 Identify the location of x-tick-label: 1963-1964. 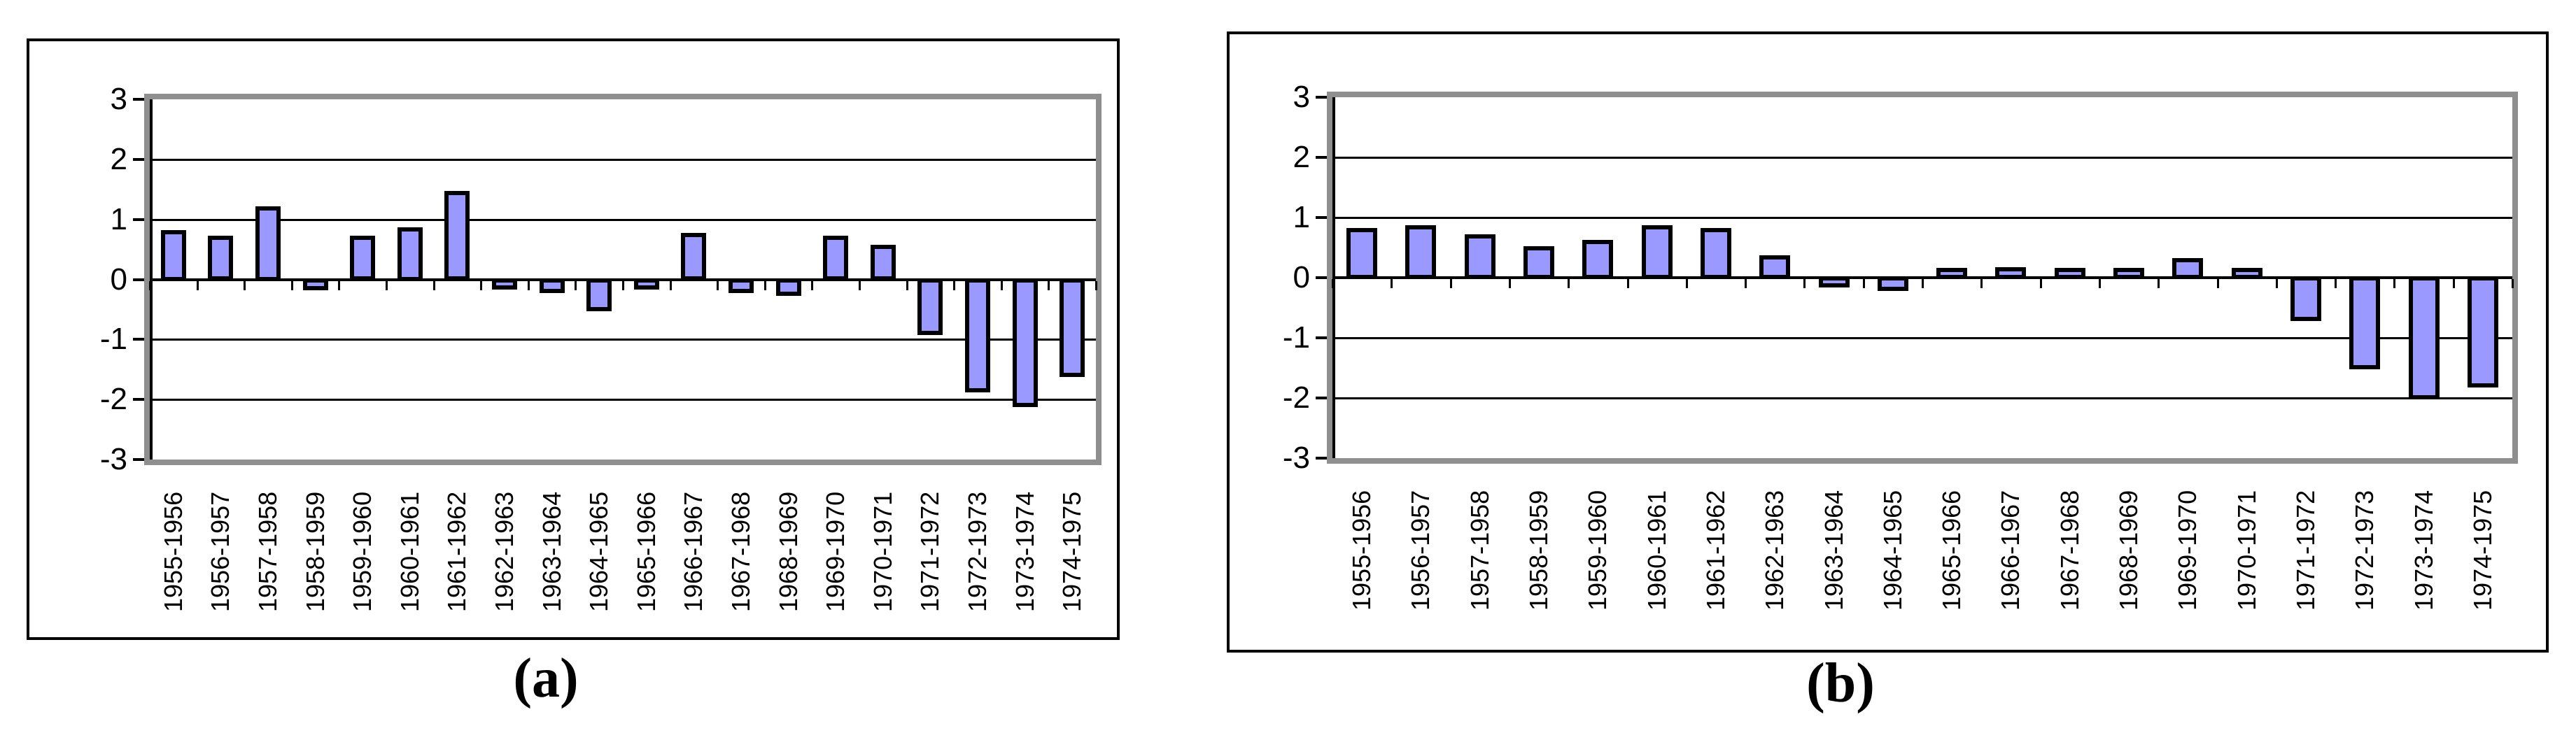
(551, 551).